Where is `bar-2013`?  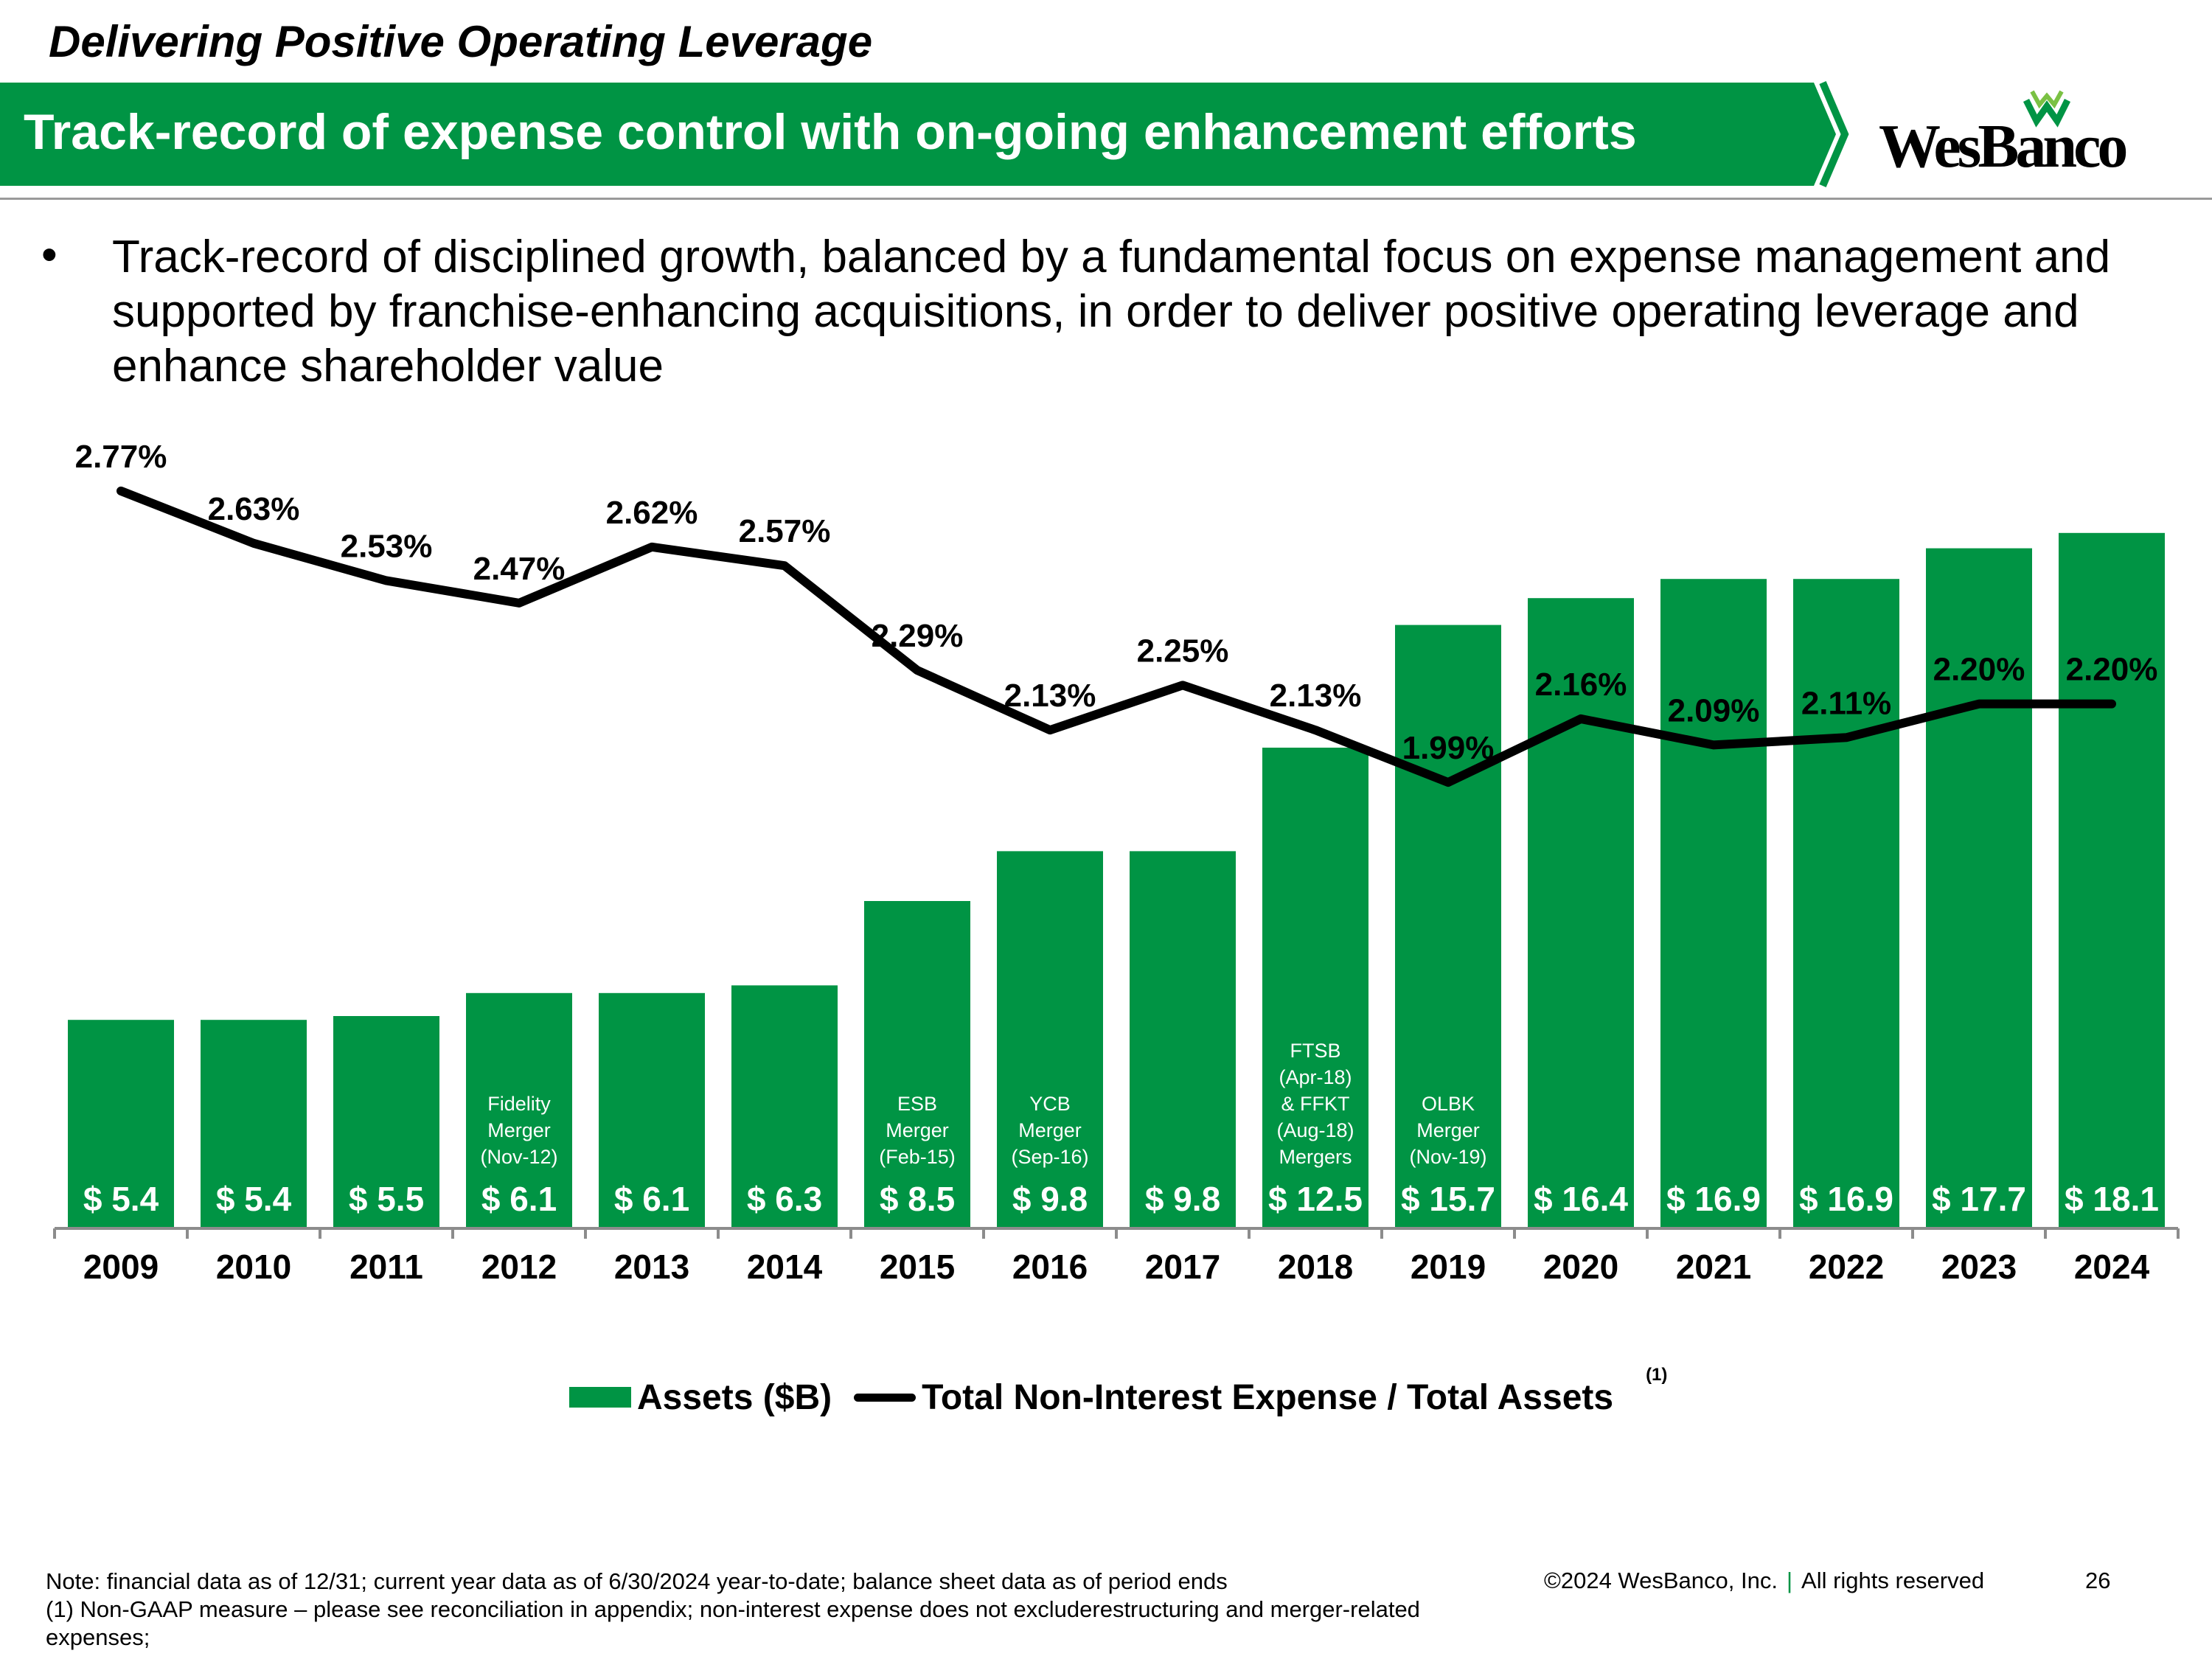
bar-2013 is located at coordinates (652, 1109).